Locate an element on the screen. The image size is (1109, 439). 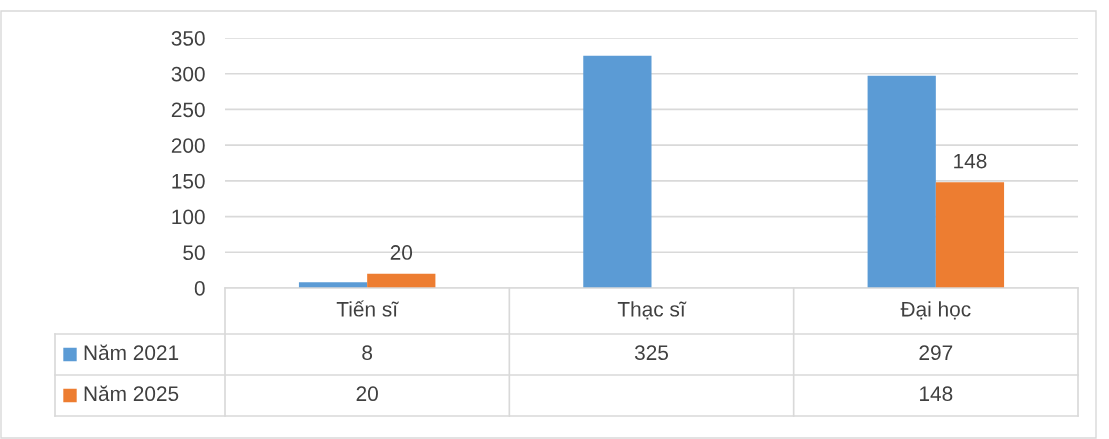
annotation: 148 is located at coordinates (970, 161).